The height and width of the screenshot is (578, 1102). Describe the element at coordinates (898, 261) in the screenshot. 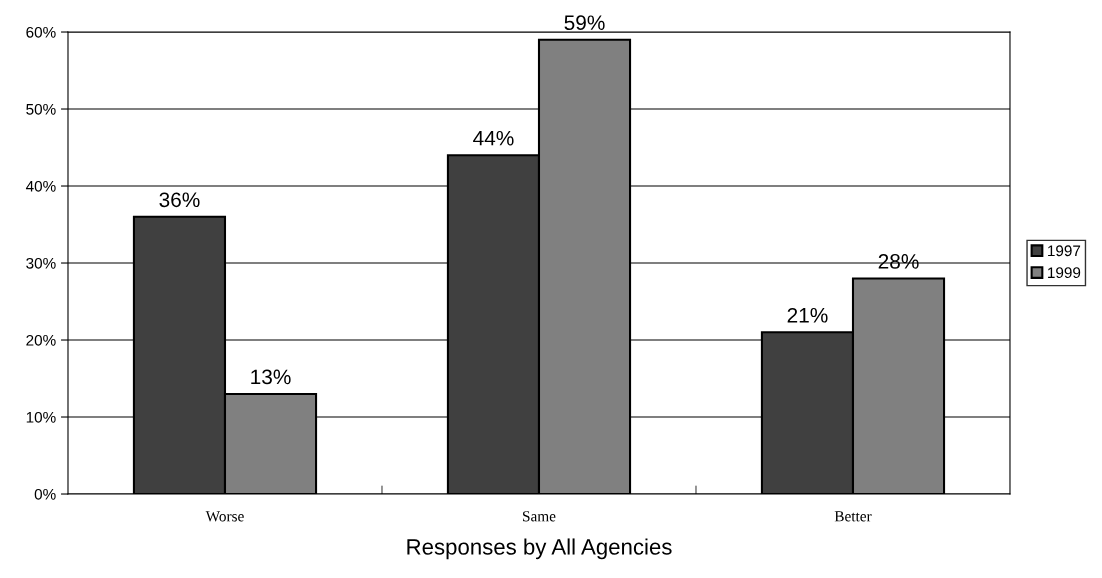

I see `data-label: 28%` at that location.